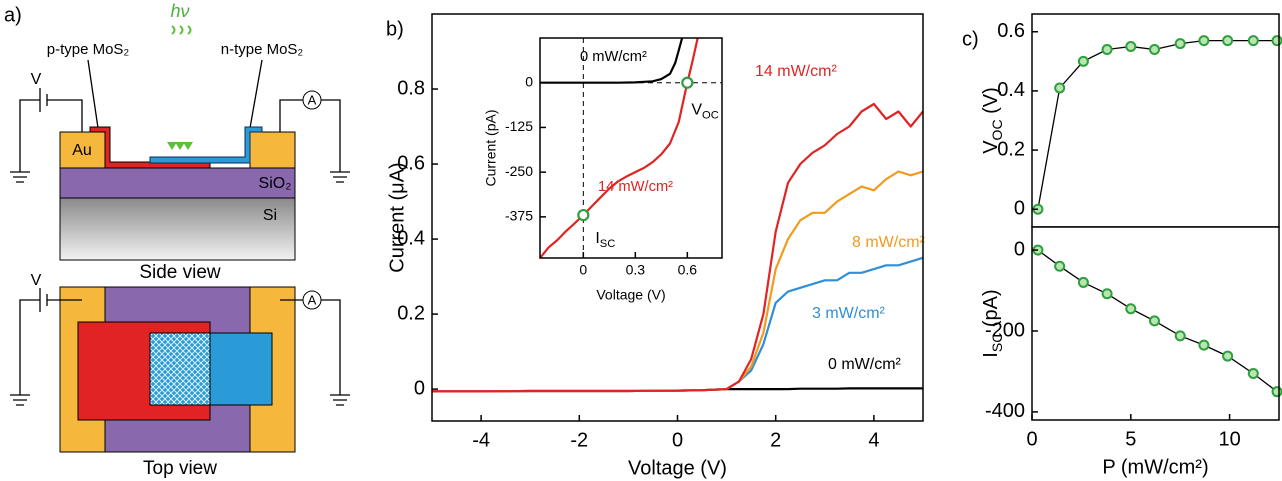  I want to click on y-tick-label: -200, so click(1005, 330).